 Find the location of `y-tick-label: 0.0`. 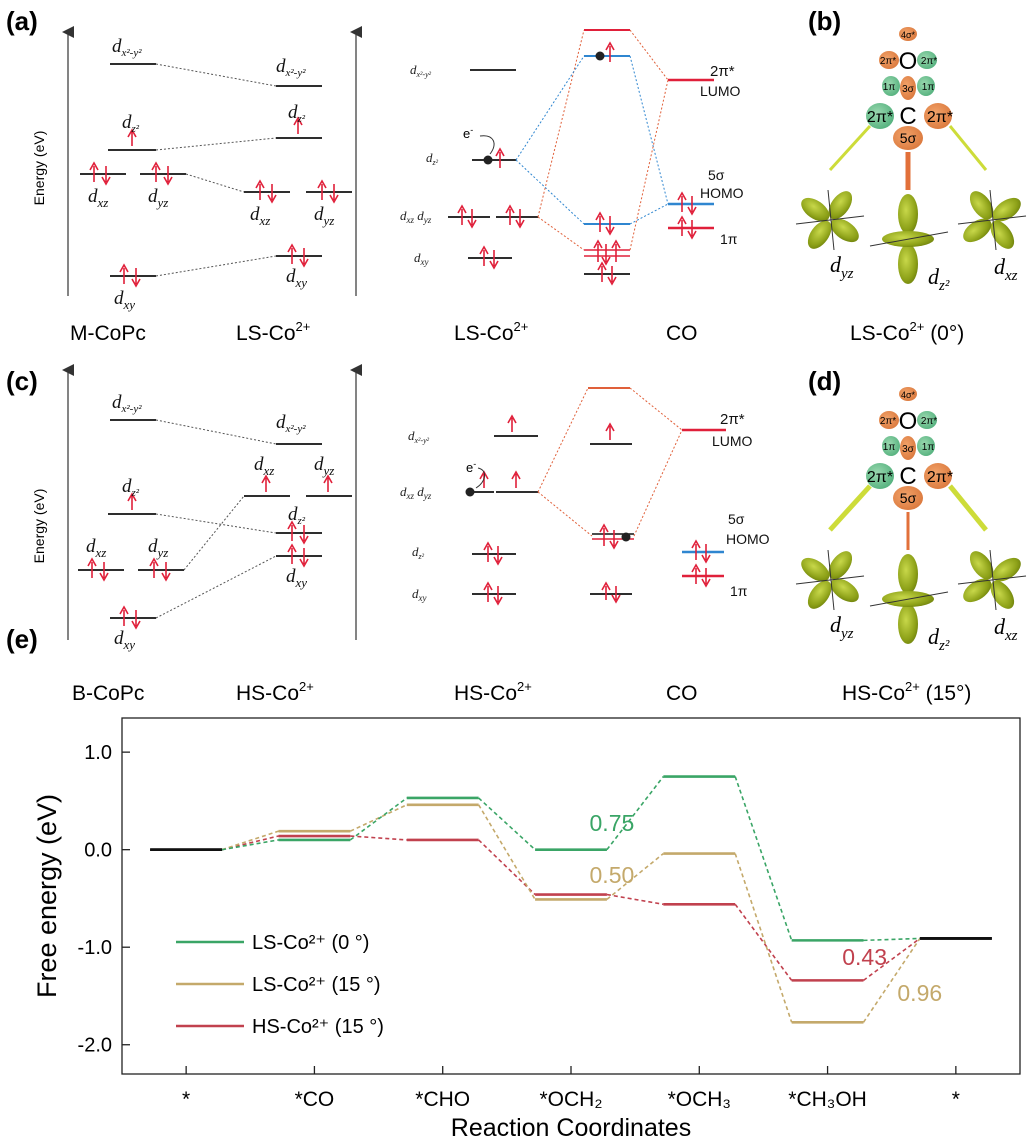

y-tick-label: 0.0 is located at coordinates (98, 851).